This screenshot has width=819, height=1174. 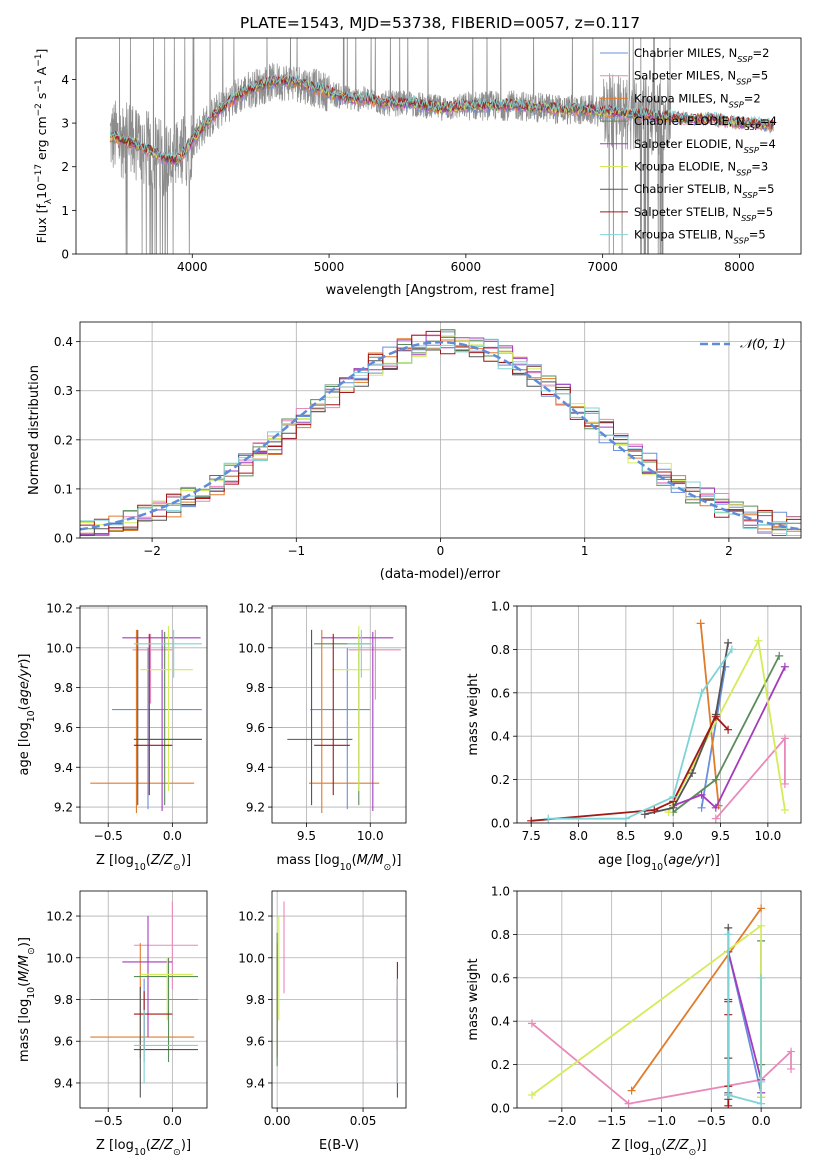 I want to click on age_vs_mass-plot-area, so click(x=339, y=714).